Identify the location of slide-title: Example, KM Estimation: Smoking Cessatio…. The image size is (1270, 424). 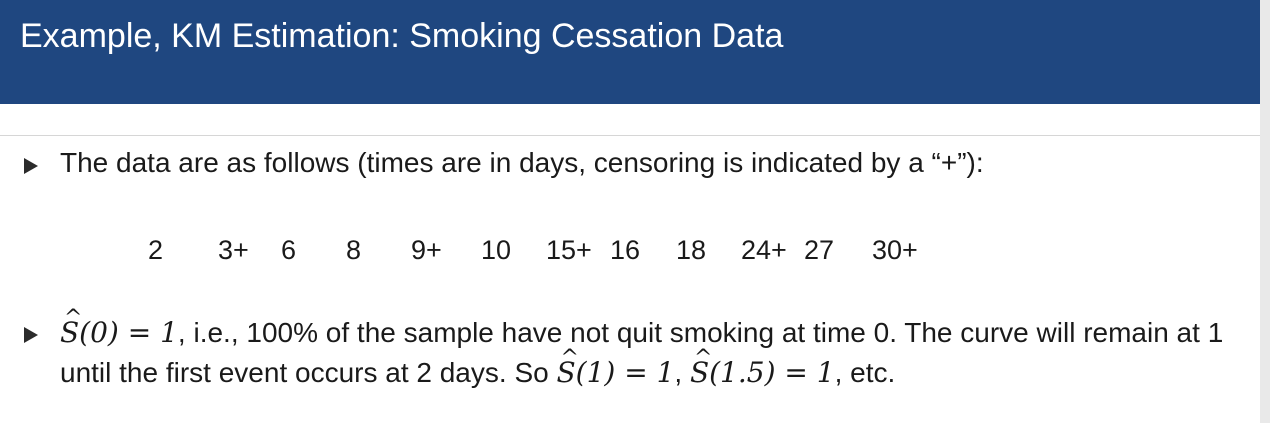
(402, 36).